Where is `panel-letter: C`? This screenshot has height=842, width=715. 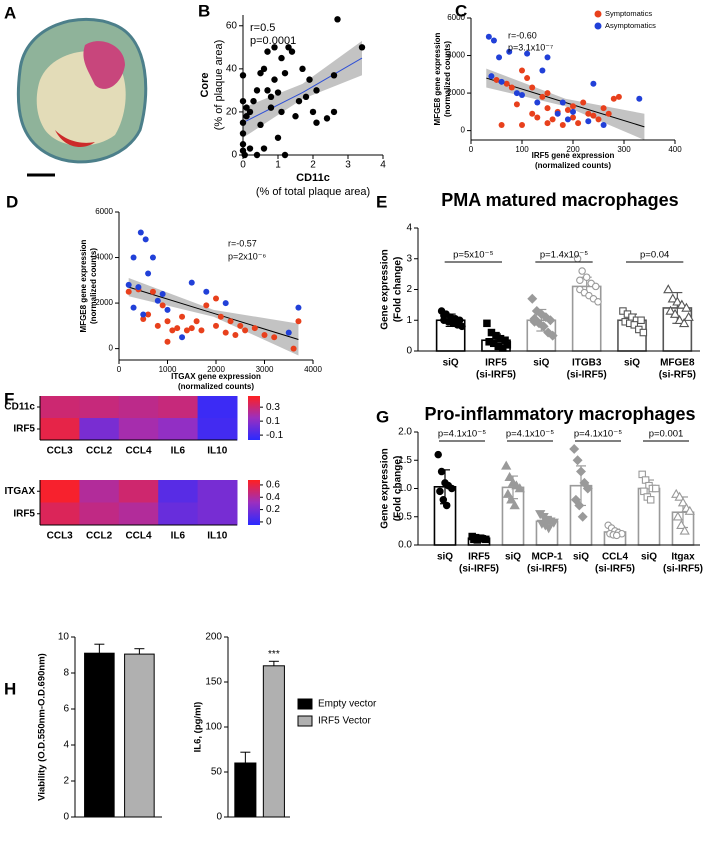
panel-letter: C is located at coordinates (461, 10).